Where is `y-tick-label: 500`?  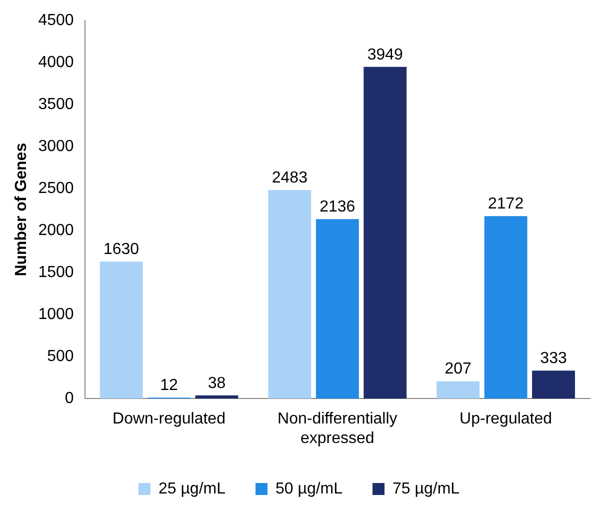
y-tick-label: 500 is located at coordinates (60, 357).